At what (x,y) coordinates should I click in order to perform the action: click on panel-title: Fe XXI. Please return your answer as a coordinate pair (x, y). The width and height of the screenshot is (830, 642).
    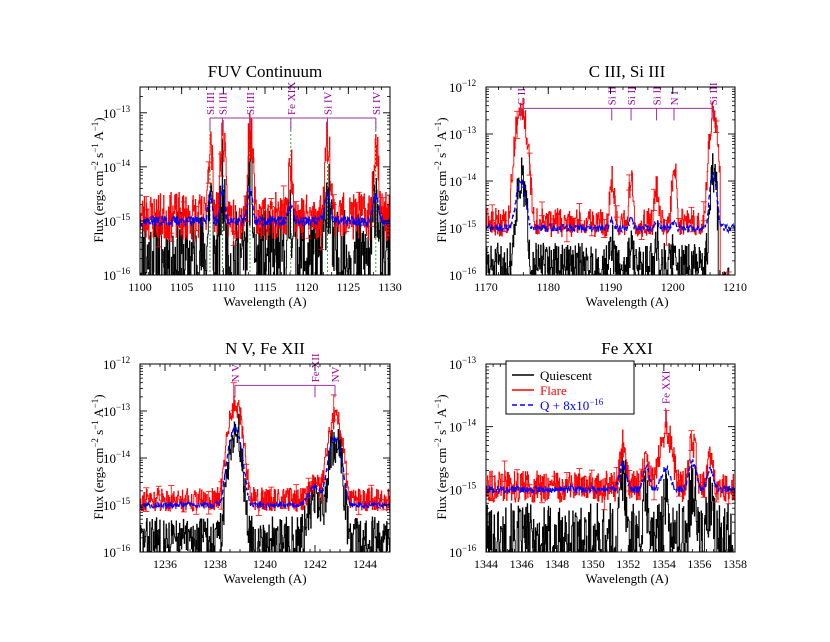
    Looking at the image, I should click on (627, 348).